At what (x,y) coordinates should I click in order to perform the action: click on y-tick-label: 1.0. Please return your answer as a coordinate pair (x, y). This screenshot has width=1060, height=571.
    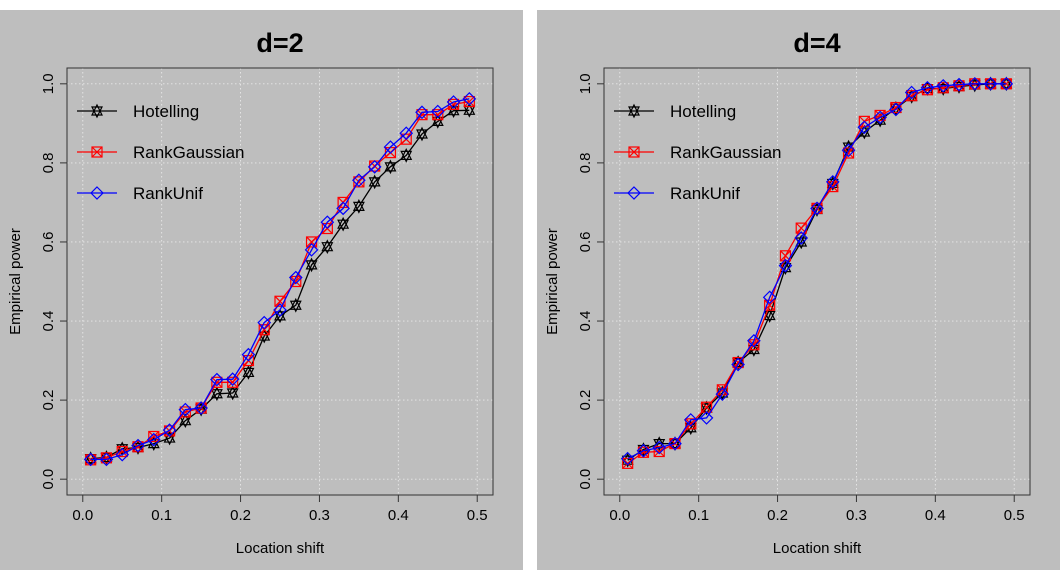
    Looking at the image, I should click on (585, 83).